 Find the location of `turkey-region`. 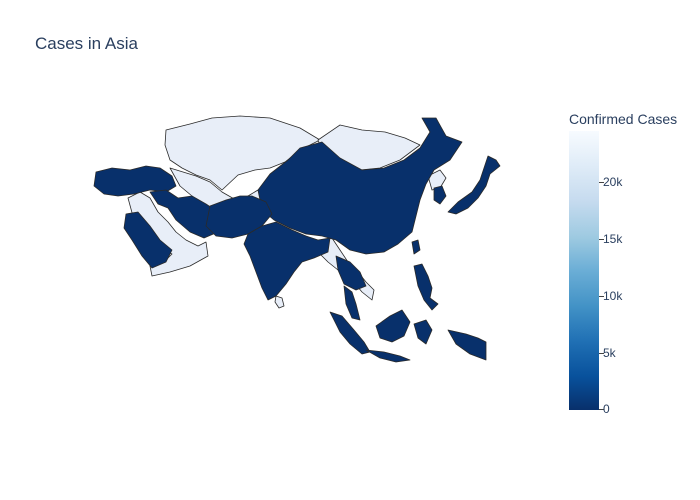

turkey-region is located at coordinates (135, 181).